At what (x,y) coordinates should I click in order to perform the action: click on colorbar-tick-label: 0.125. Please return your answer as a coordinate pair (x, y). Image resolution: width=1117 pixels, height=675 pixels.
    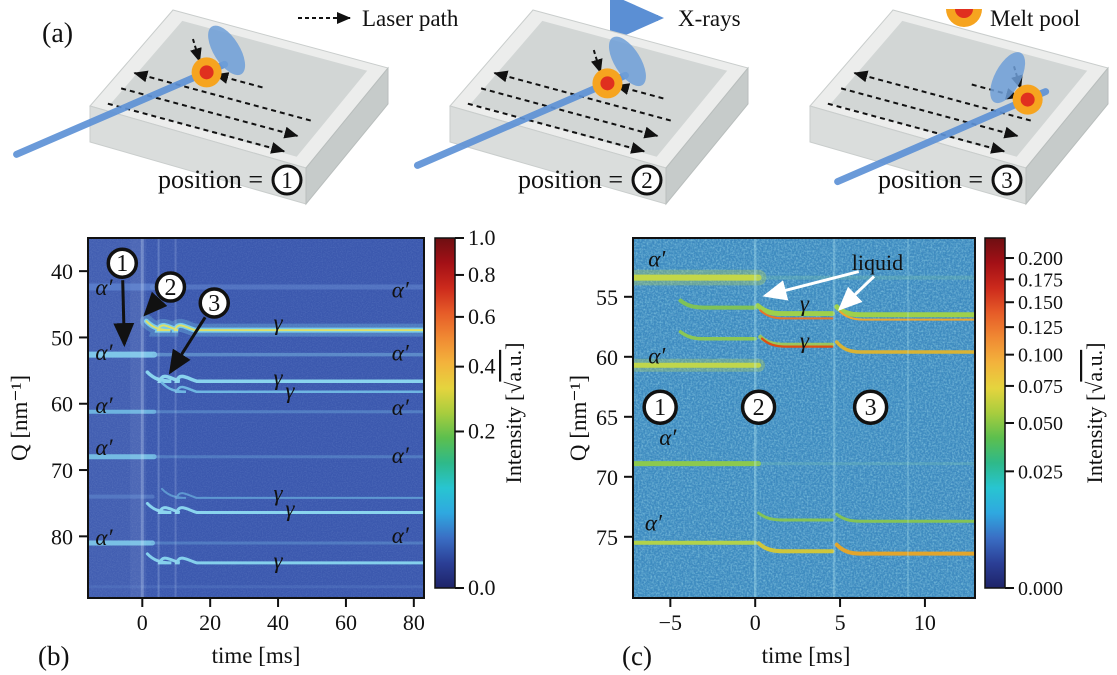
    Looking at the image, I should click on (1040, 328).